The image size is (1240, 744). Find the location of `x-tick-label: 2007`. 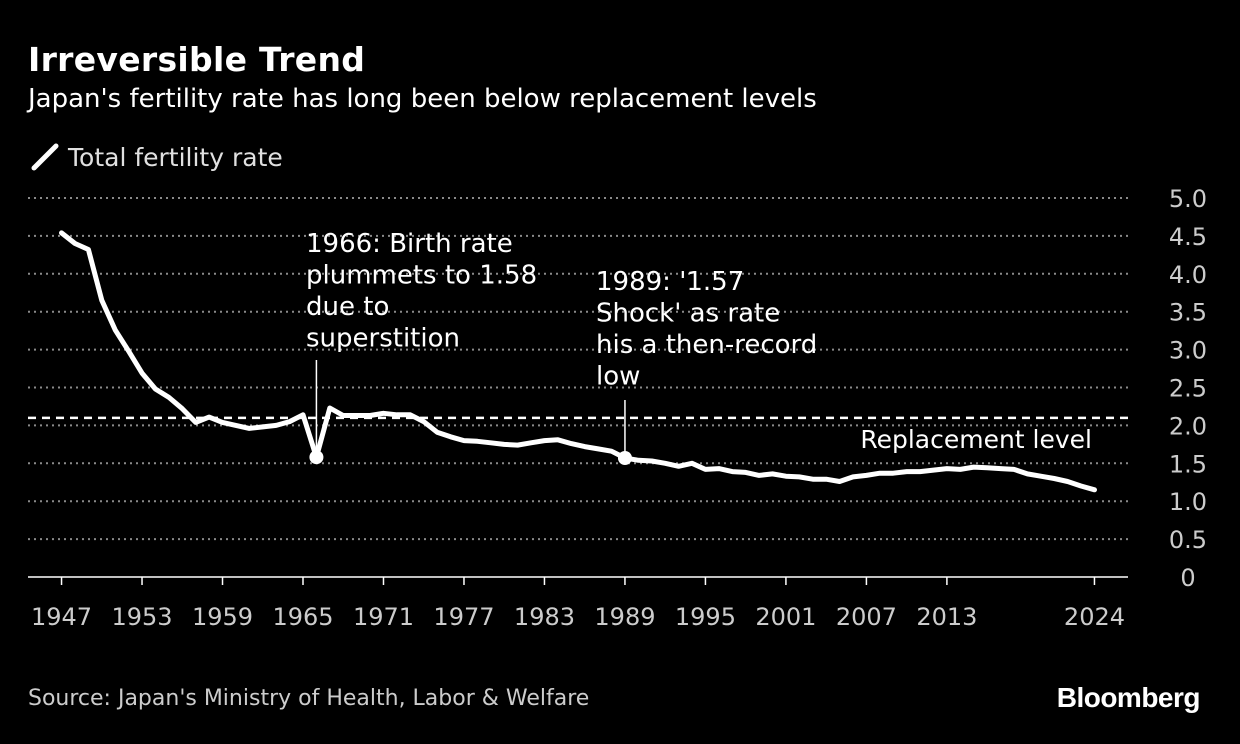

x-tick-label: 2007 is located at coordinates (866, 617).